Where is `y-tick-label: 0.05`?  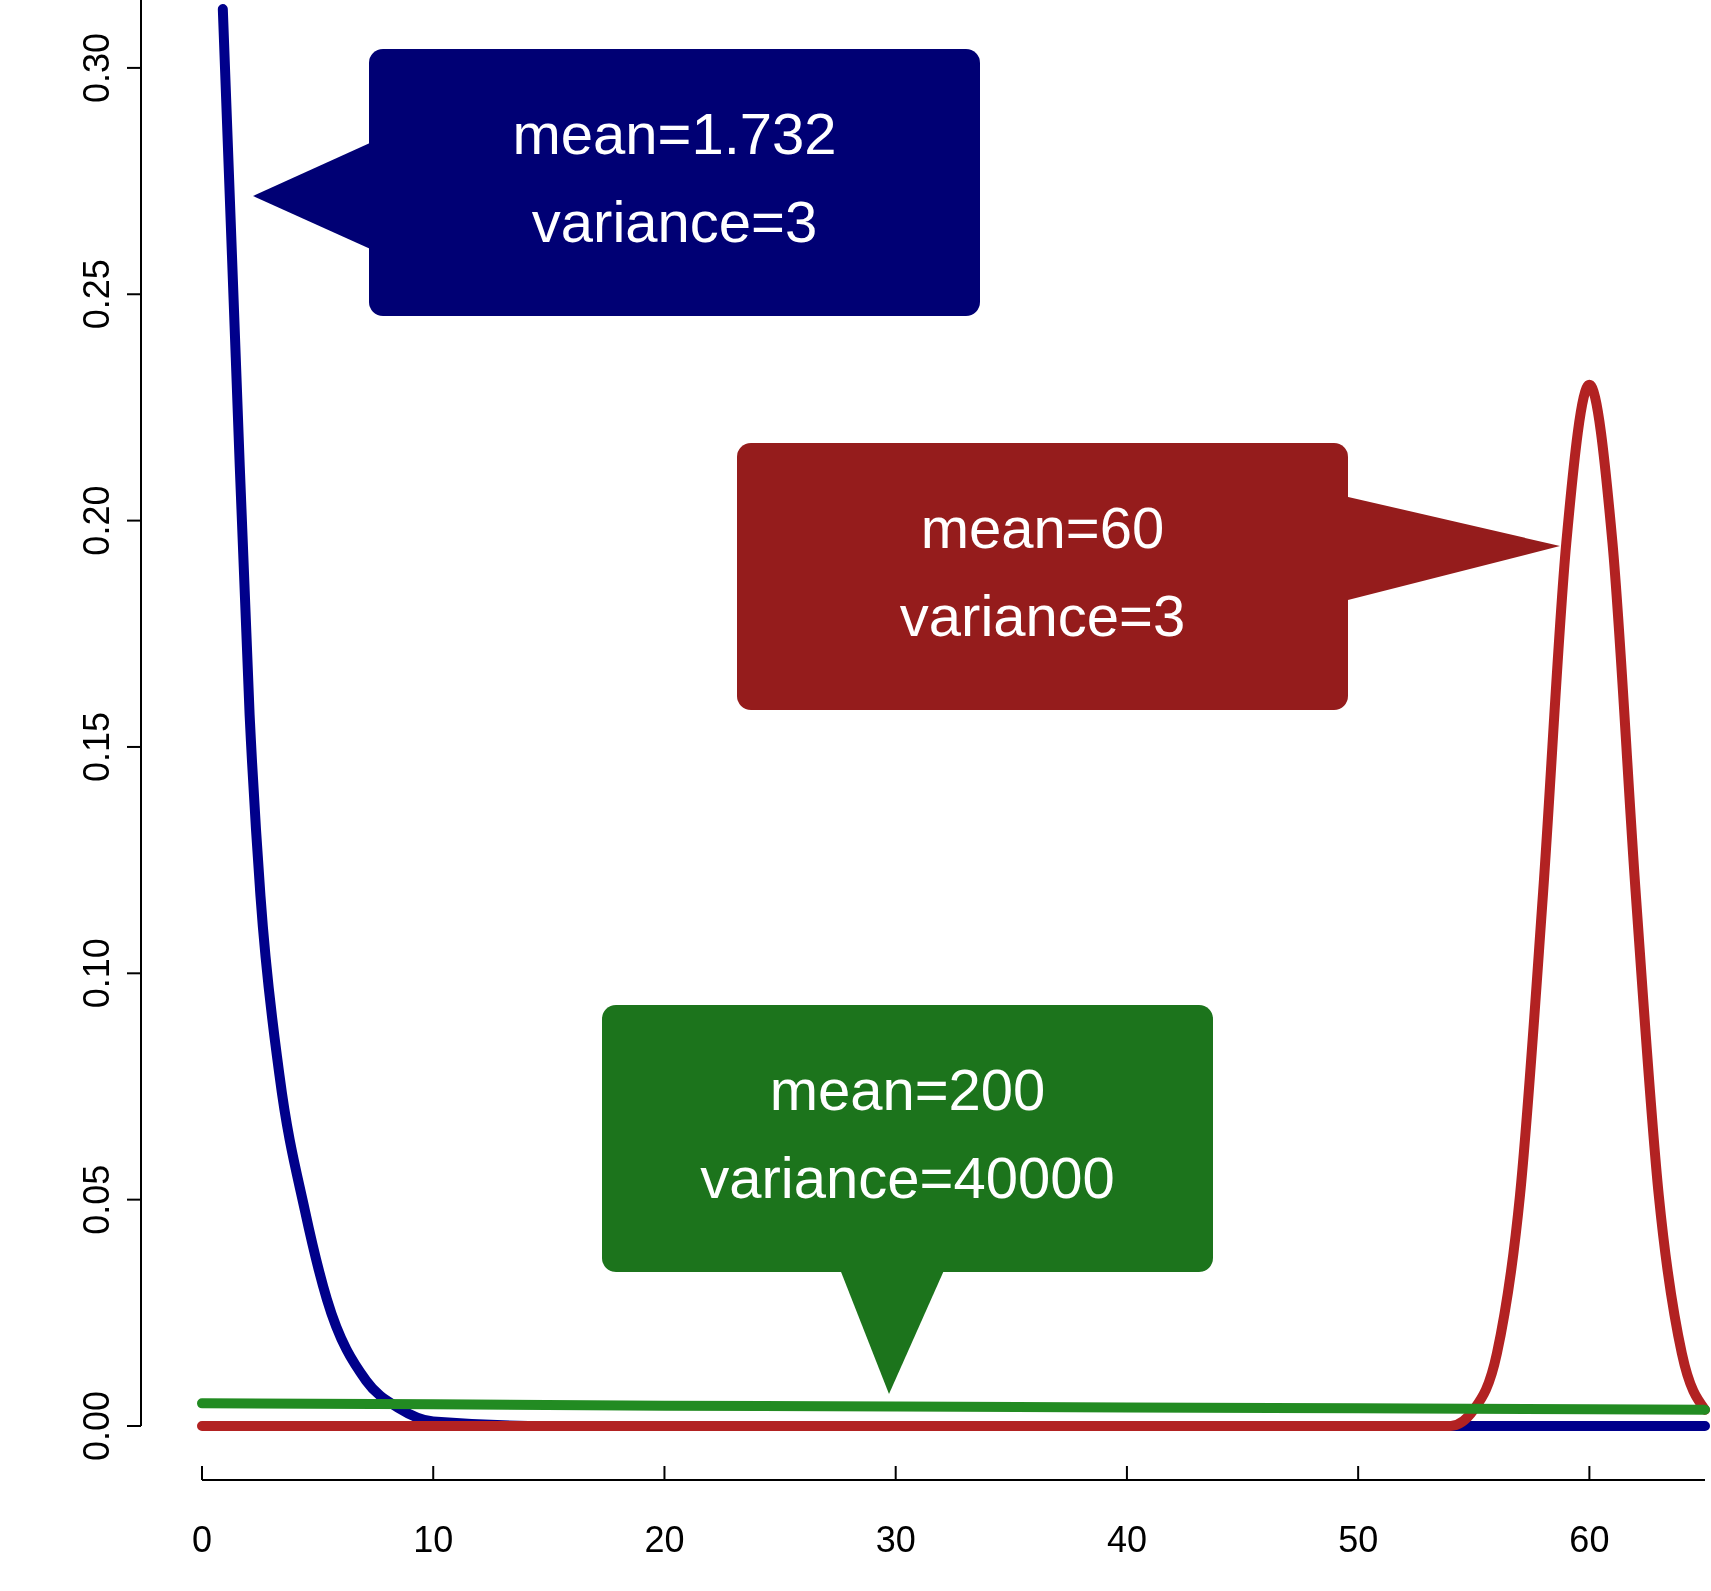
y-tick-label: 0.05 is located at coordinates (96, 1199).